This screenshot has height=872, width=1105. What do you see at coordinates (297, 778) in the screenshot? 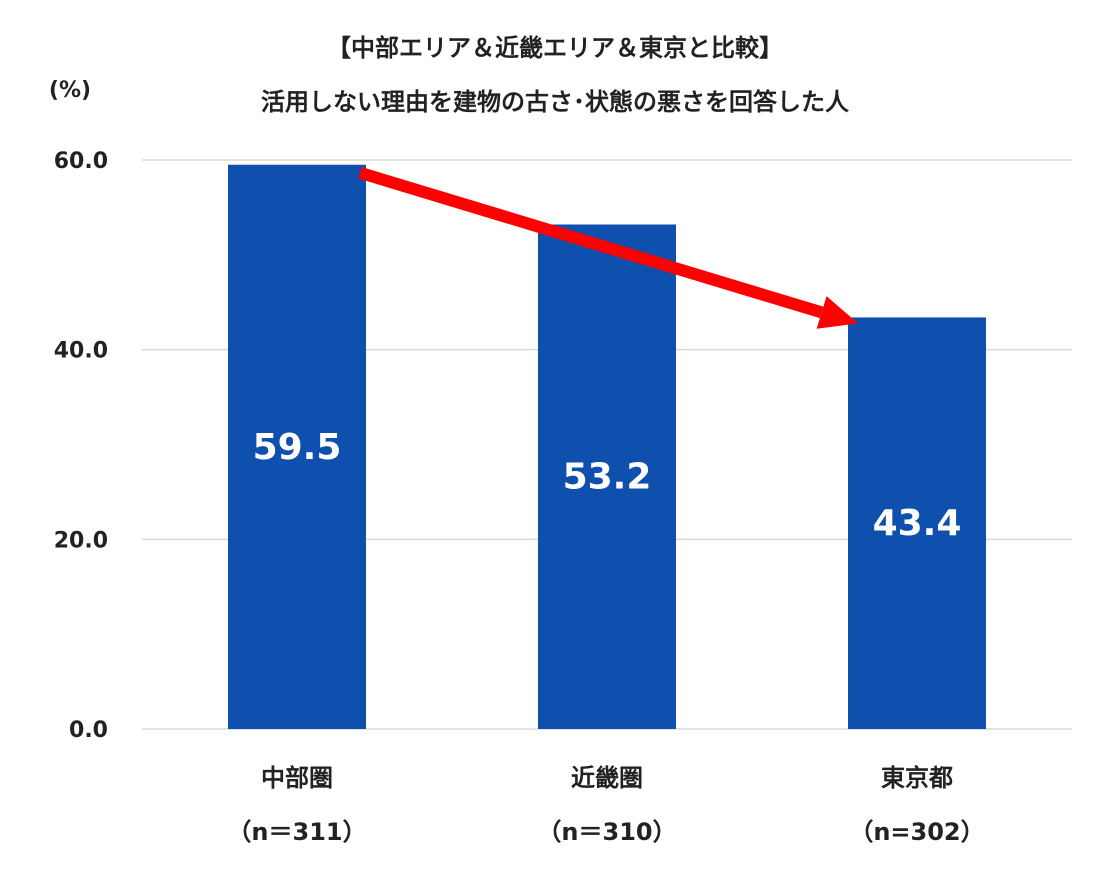
I see `x-category-label: 中部圏` at bounding box center [297, 778].